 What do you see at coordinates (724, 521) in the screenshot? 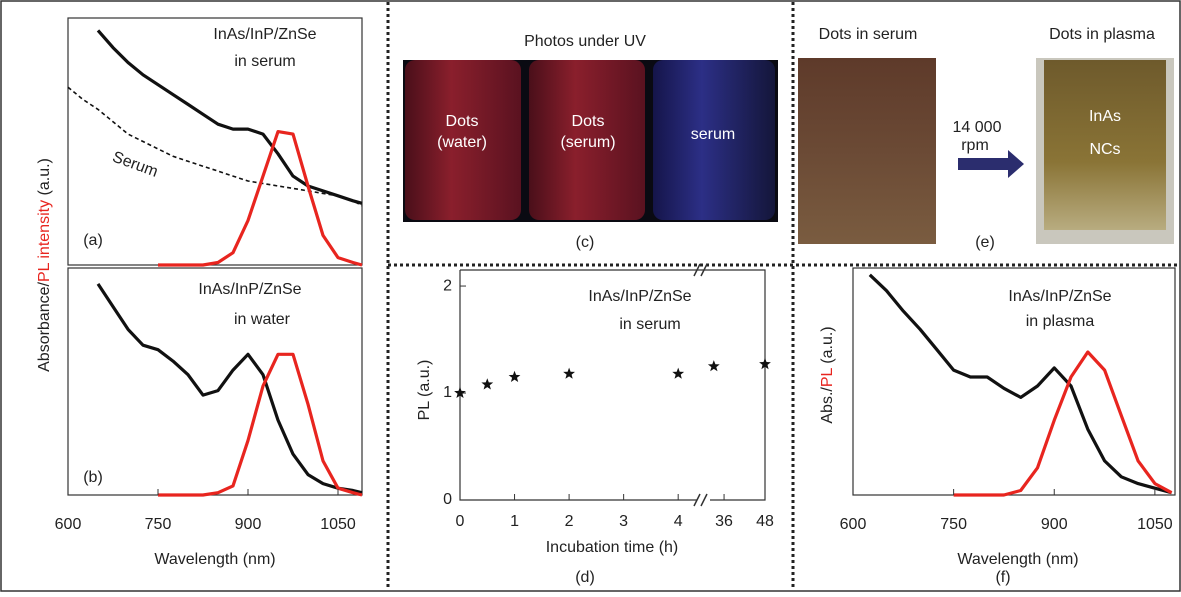
I see `x-tick-label: 36` at bounding box center [724, 521].